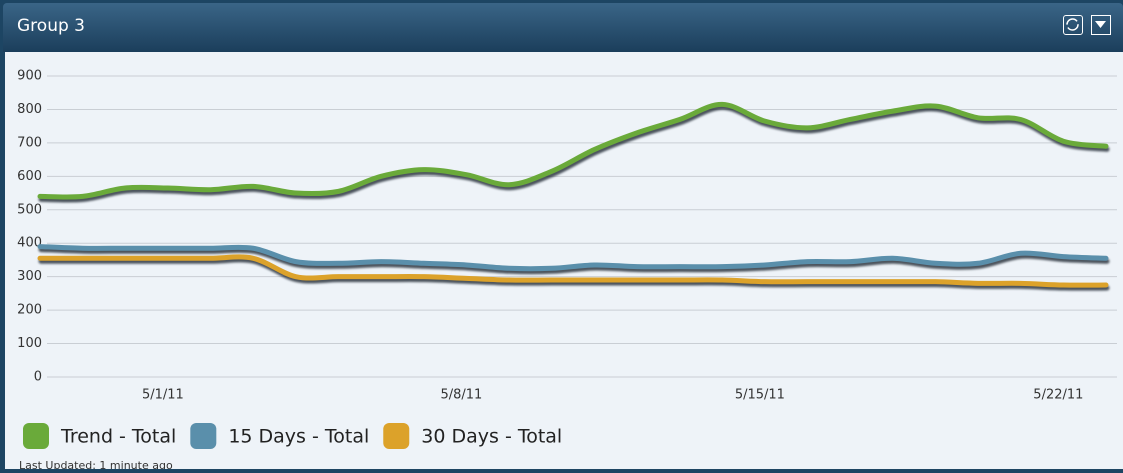 The width and height of the screenshot is (1123, 473). Describe the element at coordinates (51, 26) in the screenshot. I see `panel-title: Group 3` at that location.